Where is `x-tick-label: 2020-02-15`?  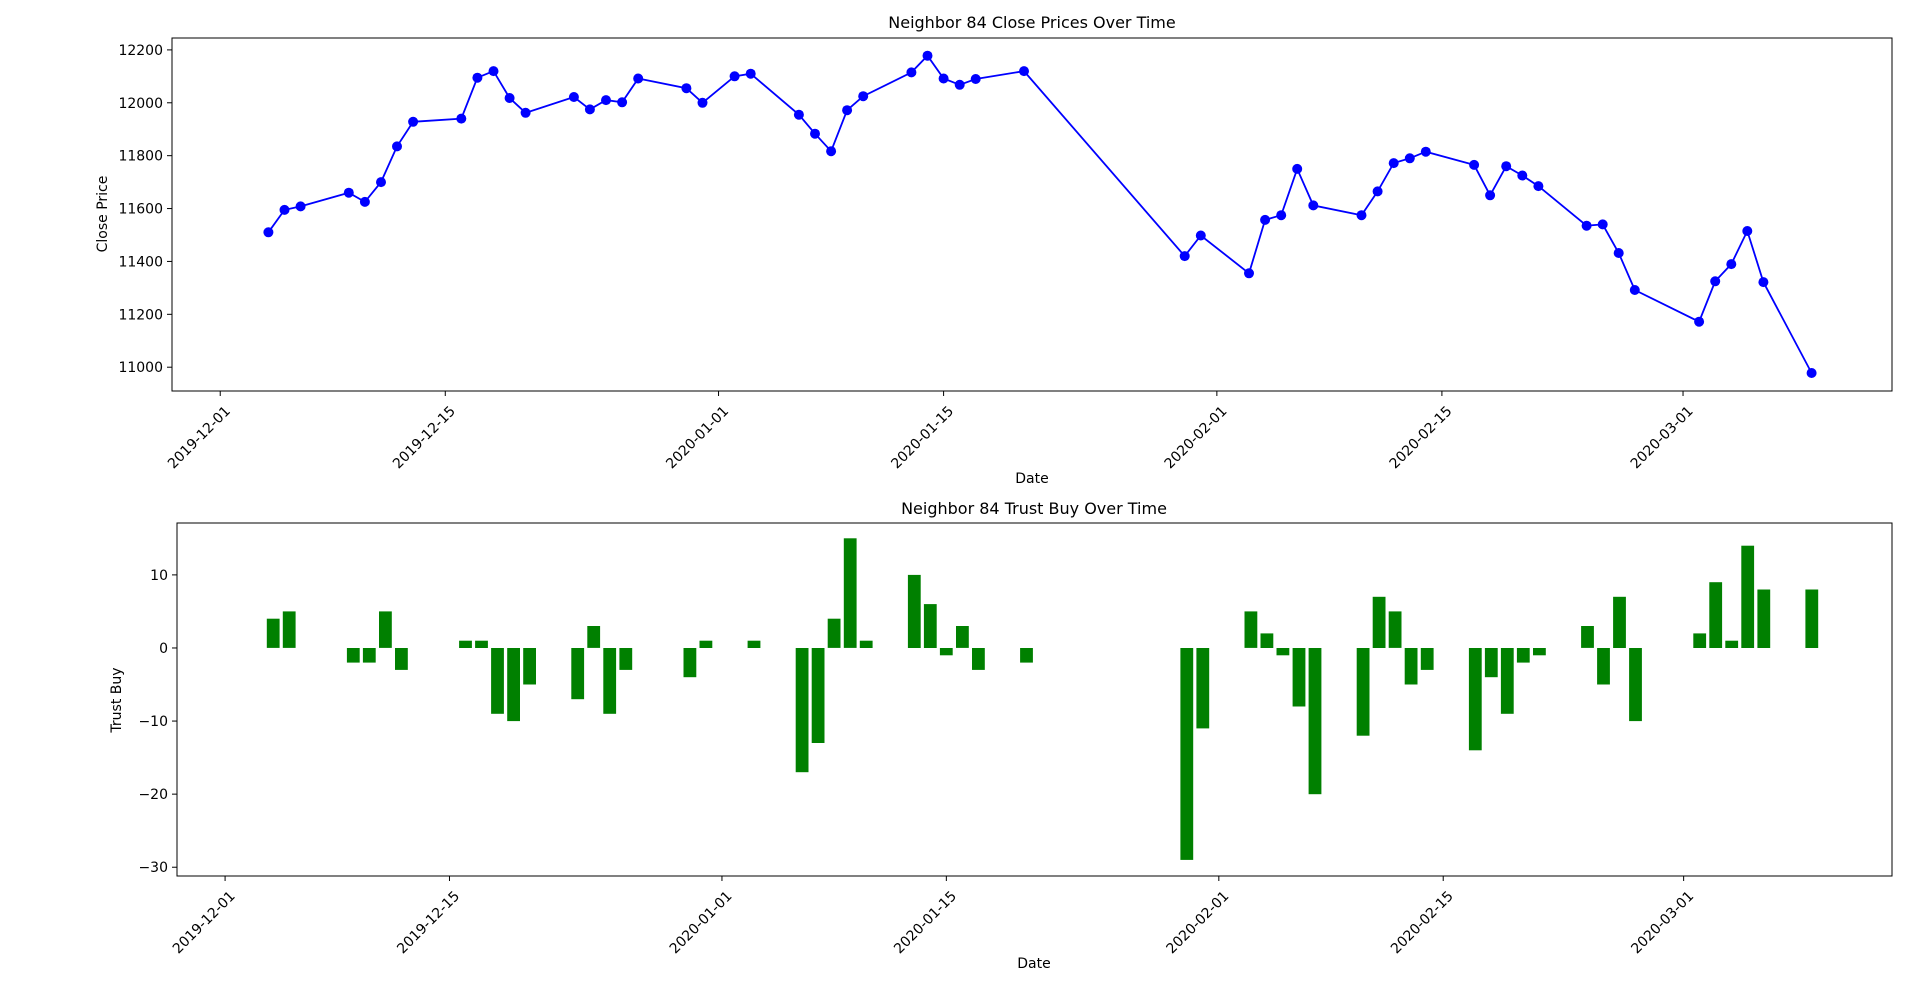
x-tick-label: 2020-02-15 is located at coordinates (1422, 922).